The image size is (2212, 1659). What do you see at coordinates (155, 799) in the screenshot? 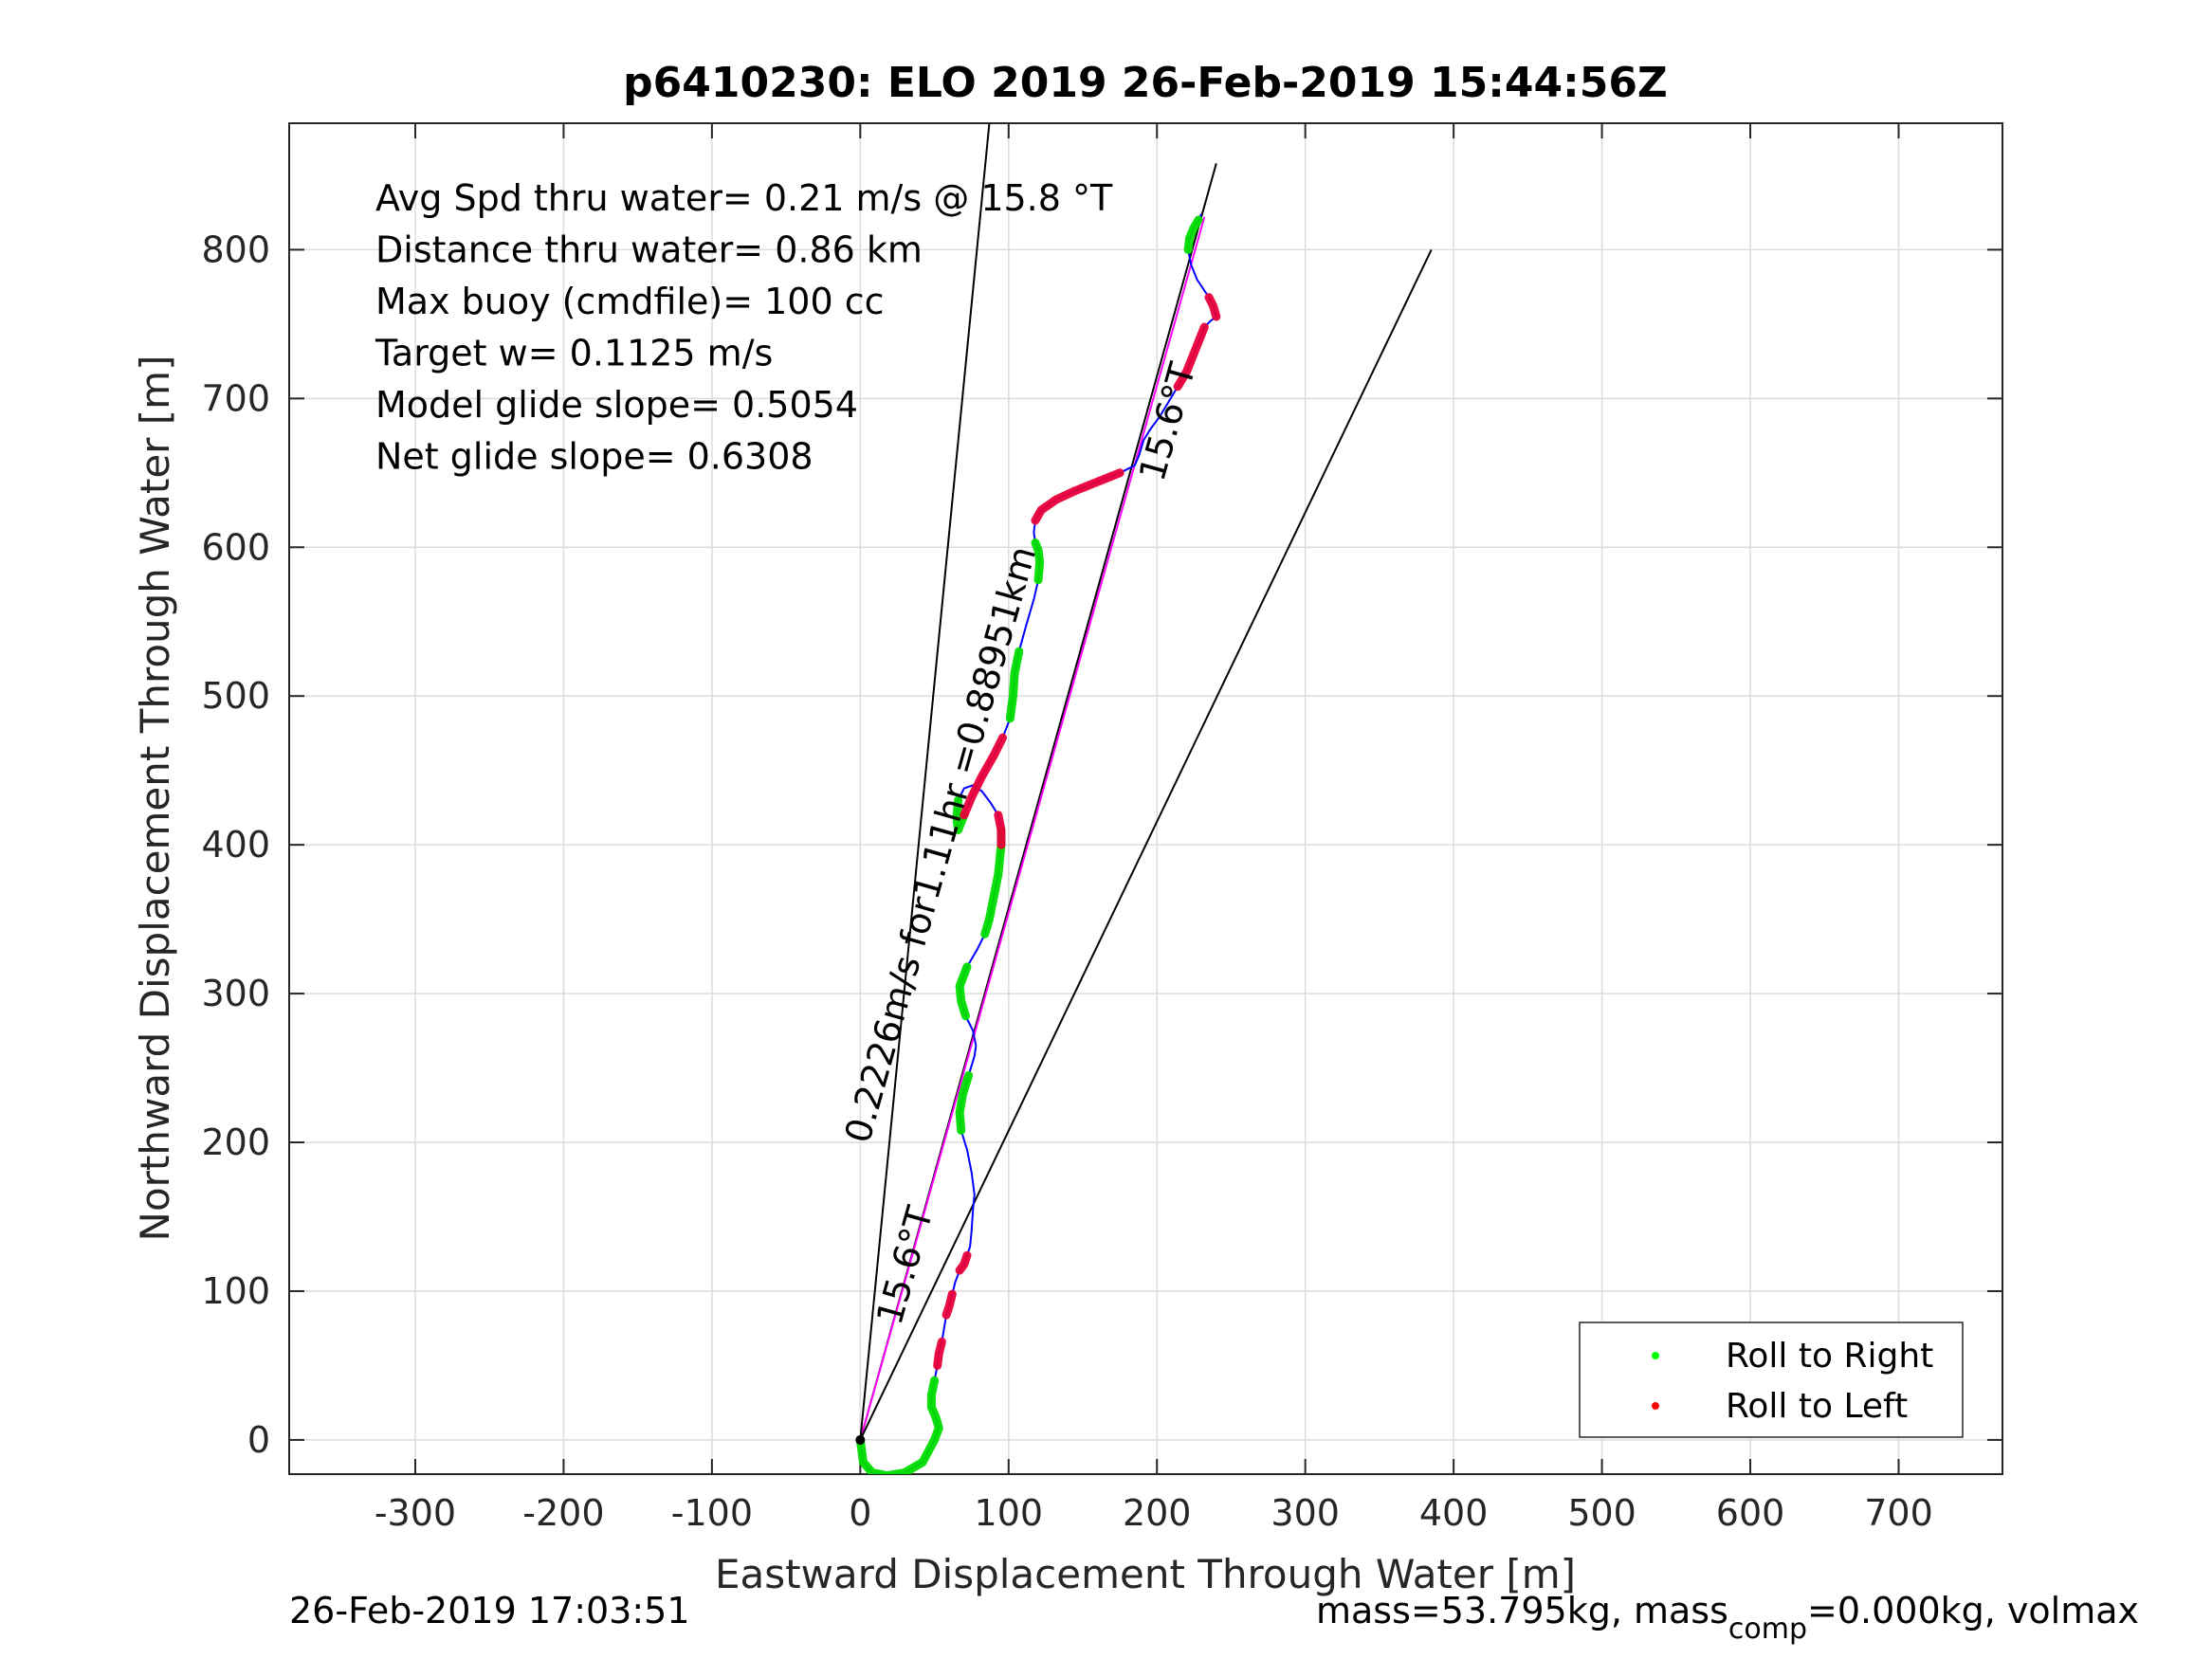
I see `y-axis-label: Northward Displacement Through Water [m]` at bounding box center [155, 799].